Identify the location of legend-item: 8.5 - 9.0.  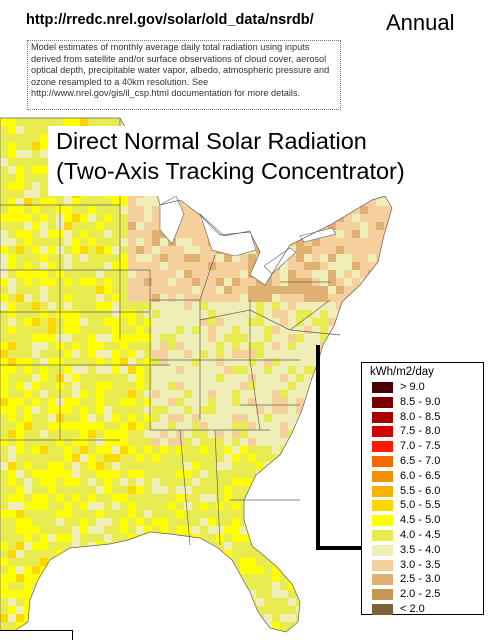
(422, 403).